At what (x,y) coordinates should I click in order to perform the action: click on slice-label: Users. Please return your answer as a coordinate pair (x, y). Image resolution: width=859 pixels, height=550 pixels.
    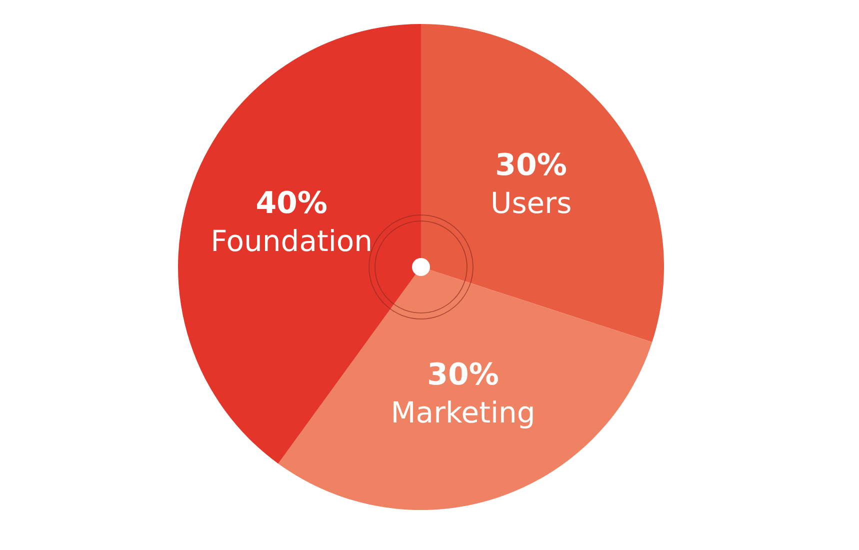
    Looking at the image, I should click on (531, 203).